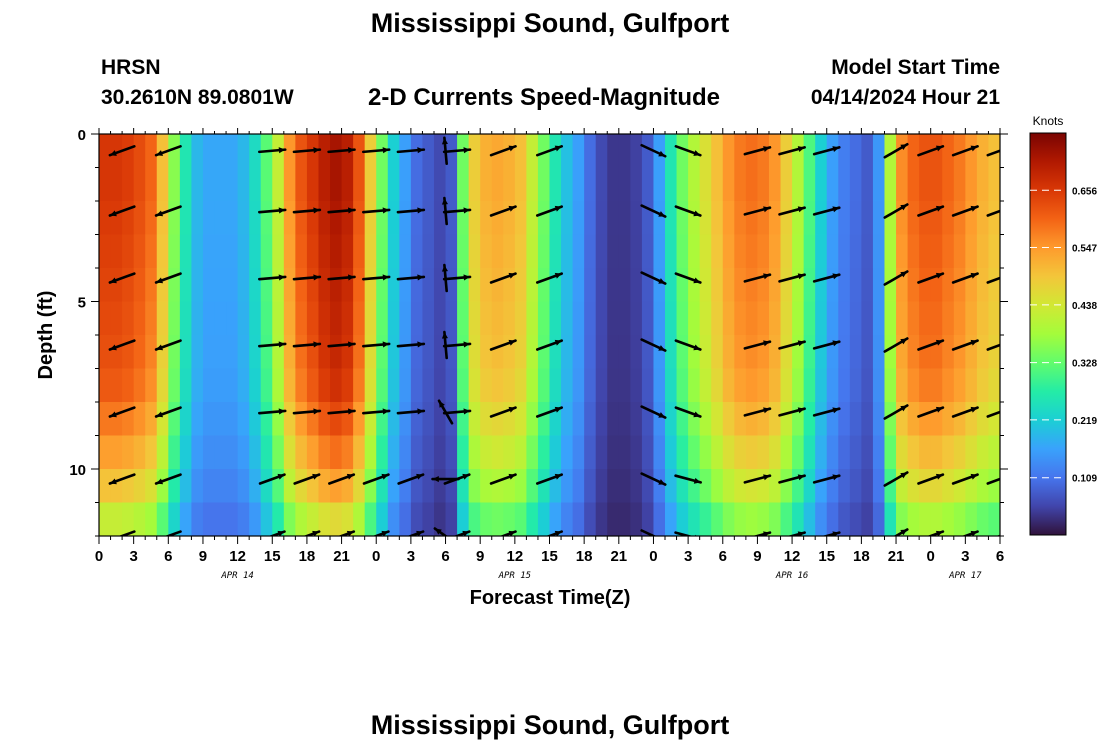  What do you see at coordinates (896, 556) in the screenshot?
I see `x-tick-label: 21` at bounding box center [896, 556].